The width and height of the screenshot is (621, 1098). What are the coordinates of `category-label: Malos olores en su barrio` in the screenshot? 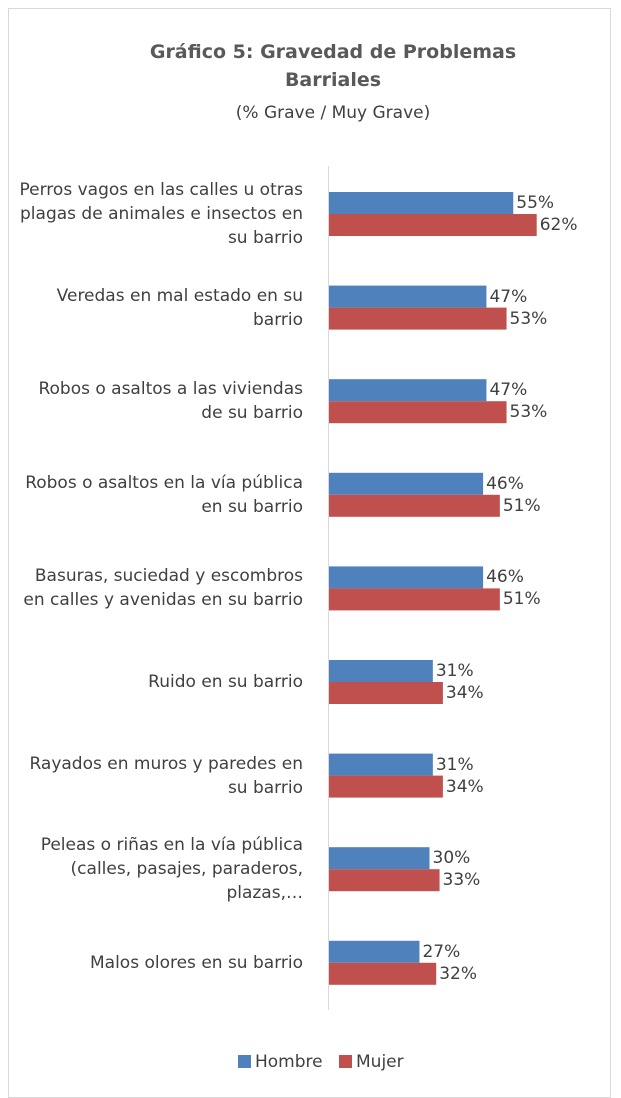 It's located at (196, 962).